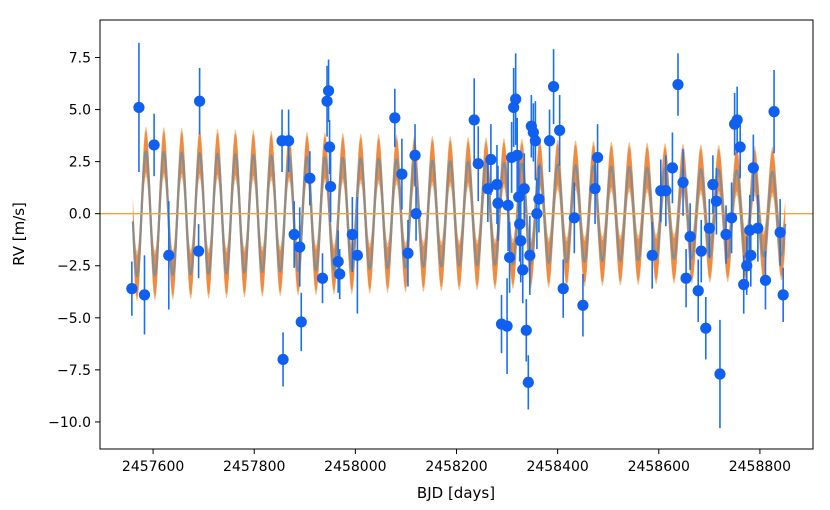 This screenshot has width=830, height=510. I want to click on x-tick-label: 2457600, so click(153, 467).